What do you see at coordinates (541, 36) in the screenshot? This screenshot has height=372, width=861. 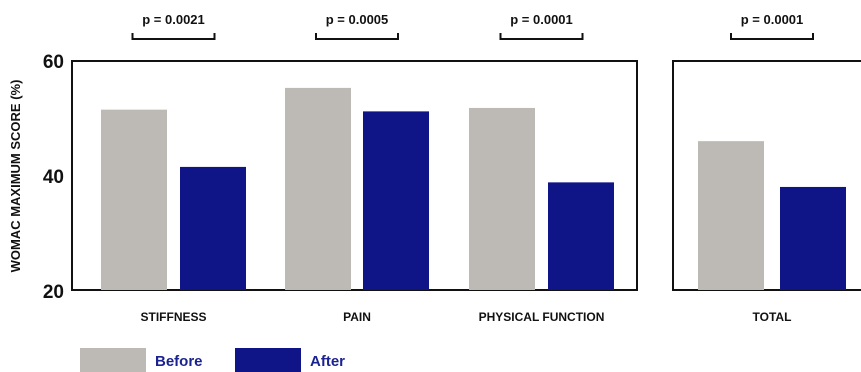 I see `pvalue-bracket-physical-function` at bounding box center [541, 36].